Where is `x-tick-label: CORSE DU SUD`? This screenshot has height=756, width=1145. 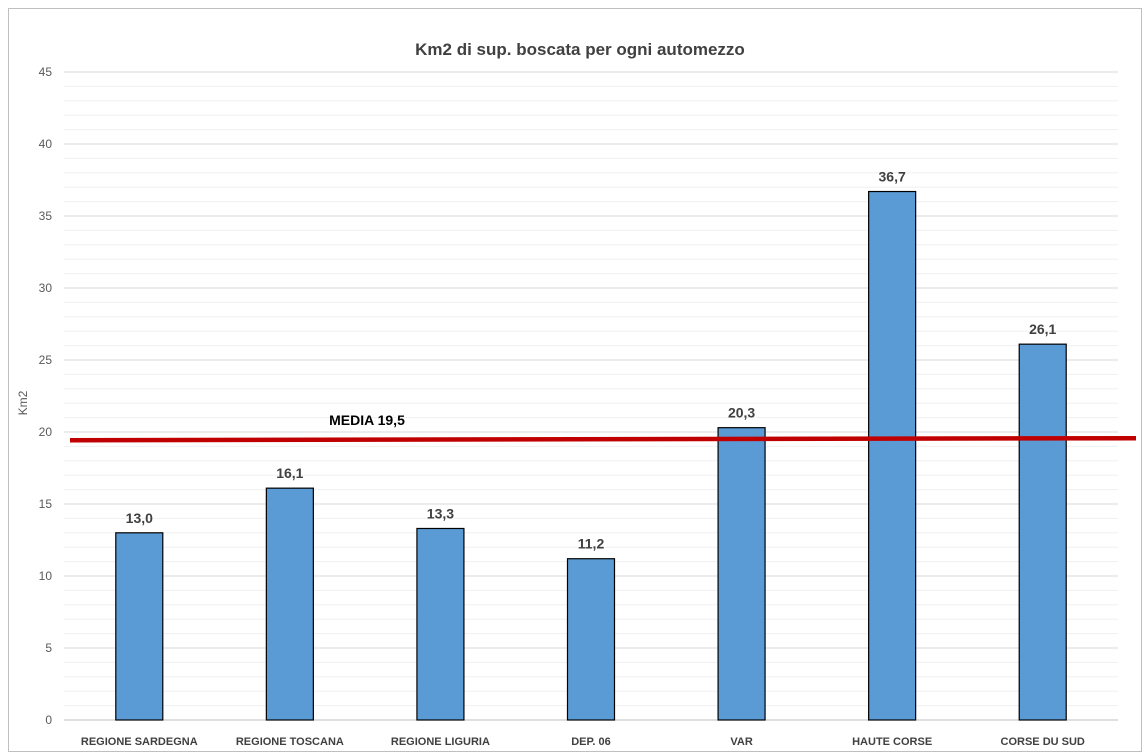
x-tick-label: CORSE DU SUD is located at coordinates (1043, 742).